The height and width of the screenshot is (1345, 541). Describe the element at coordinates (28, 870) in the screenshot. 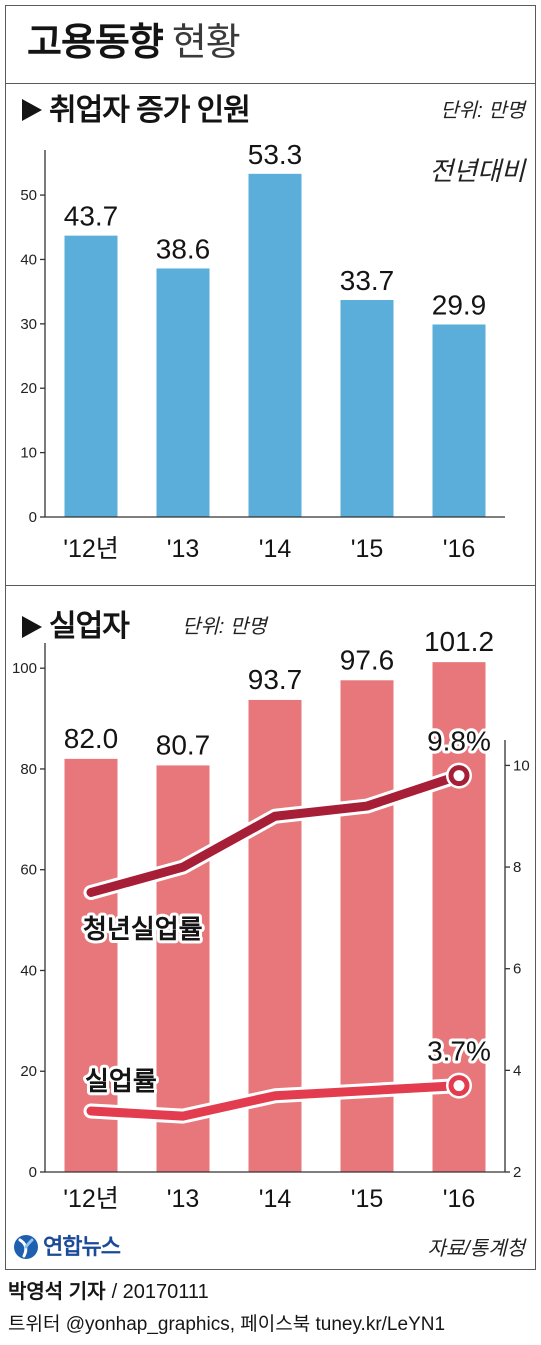

I see `y-tick-label: 60` at that location.